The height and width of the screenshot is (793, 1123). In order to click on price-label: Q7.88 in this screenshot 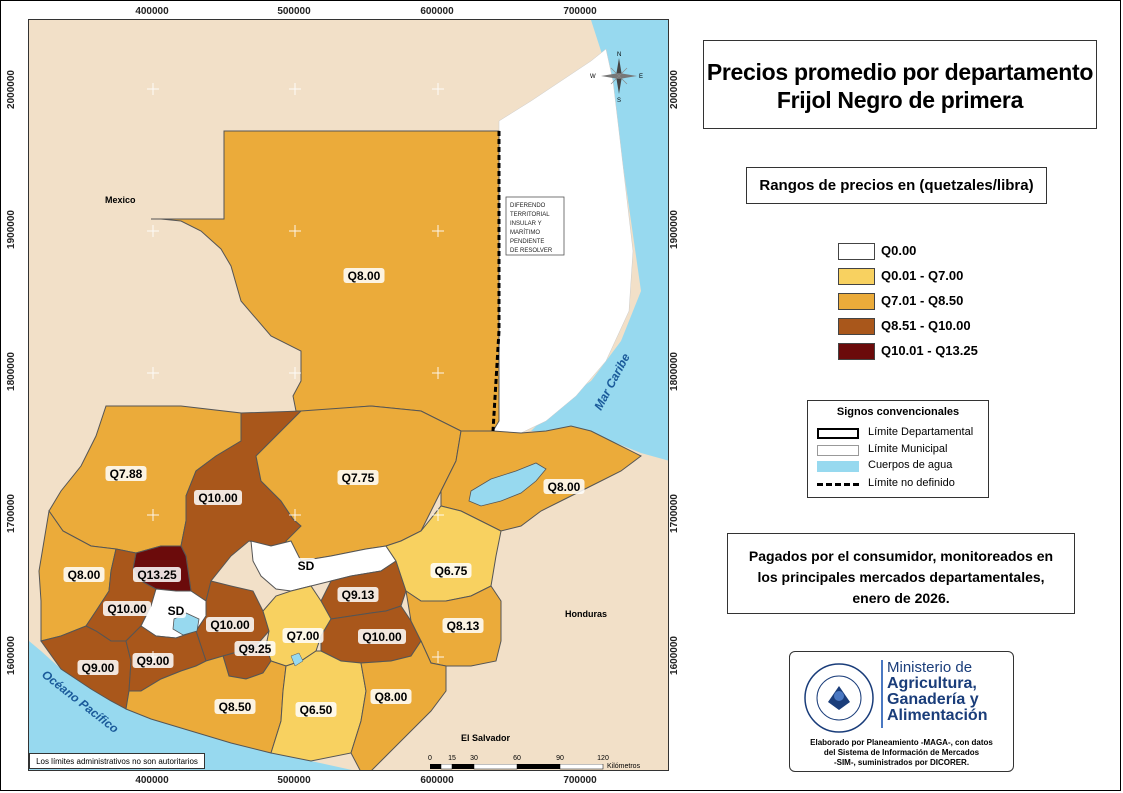, I will do `click(126, 474)`.